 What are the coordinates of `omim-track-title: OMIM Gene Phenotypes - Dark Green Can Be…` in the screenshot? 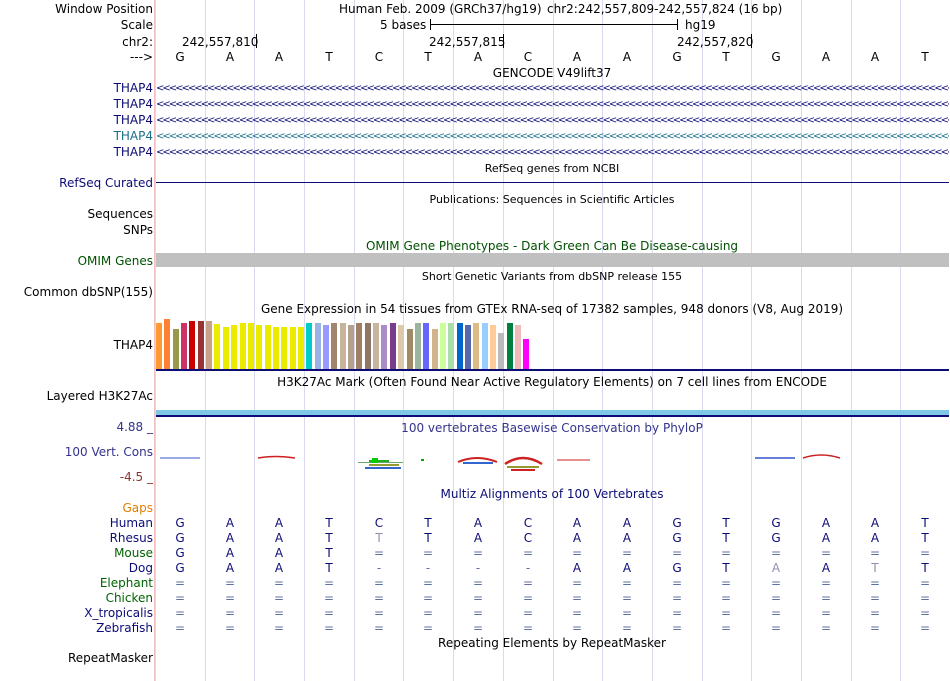 It's located at (552, 246).